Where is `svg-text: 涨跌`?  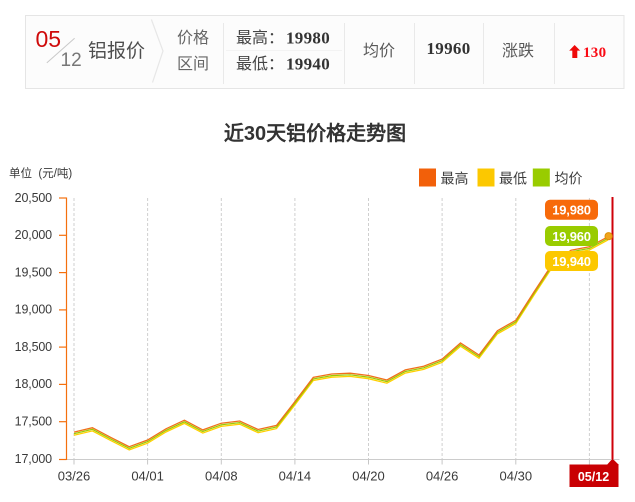 svg-text: 涨跌 is located at coordinates (518, 51).